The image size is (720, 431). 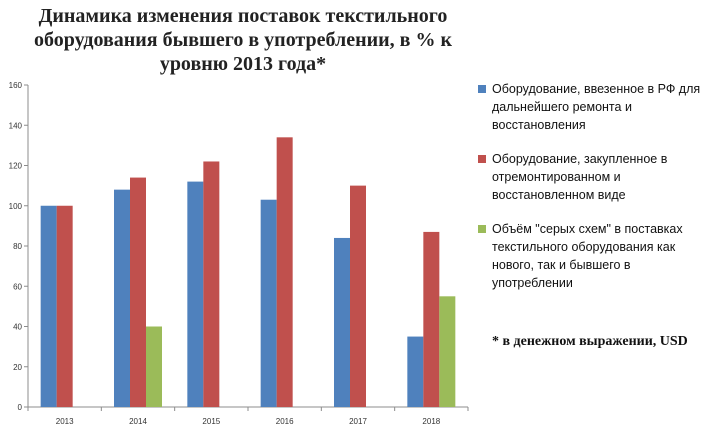 I want to click on y-tick-label: 80, so click(x=17, y=246).